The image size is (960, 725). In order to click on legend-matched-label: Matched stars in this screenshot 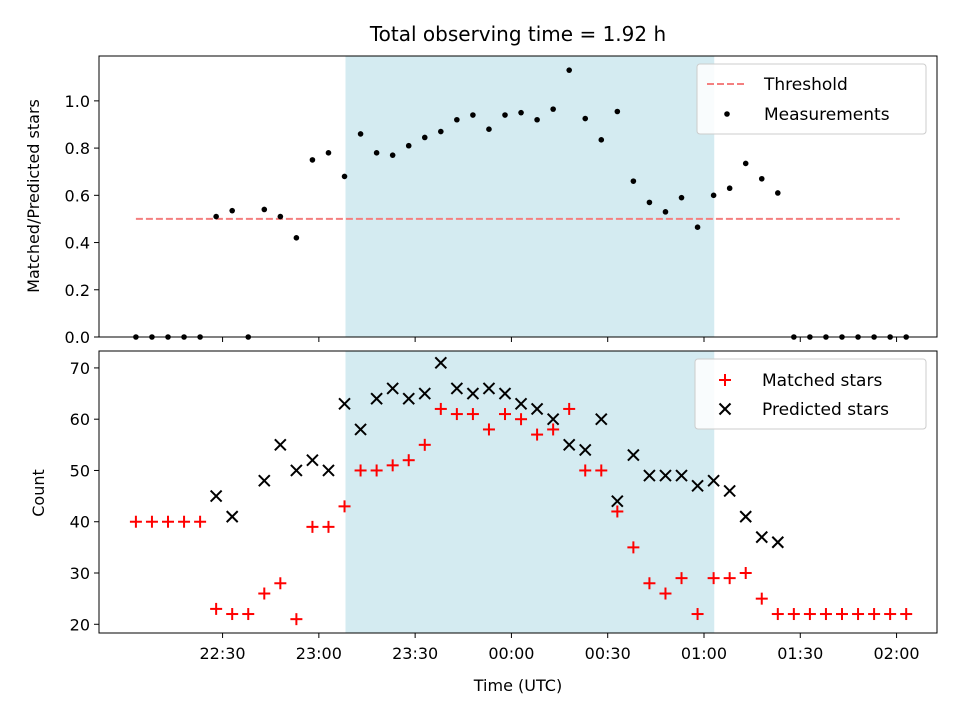, I will do `click(822, 381)`.